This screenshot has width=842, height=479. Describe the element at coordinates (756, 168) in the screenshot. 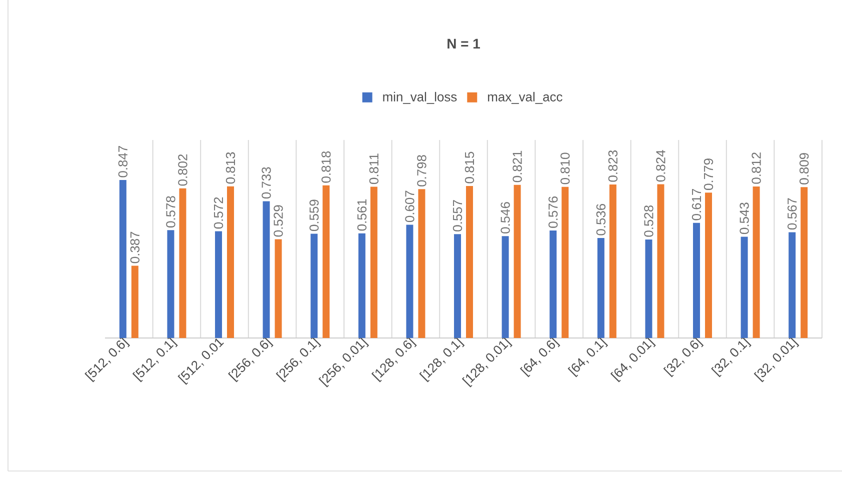

I see `data-label: 0.812` at that location.